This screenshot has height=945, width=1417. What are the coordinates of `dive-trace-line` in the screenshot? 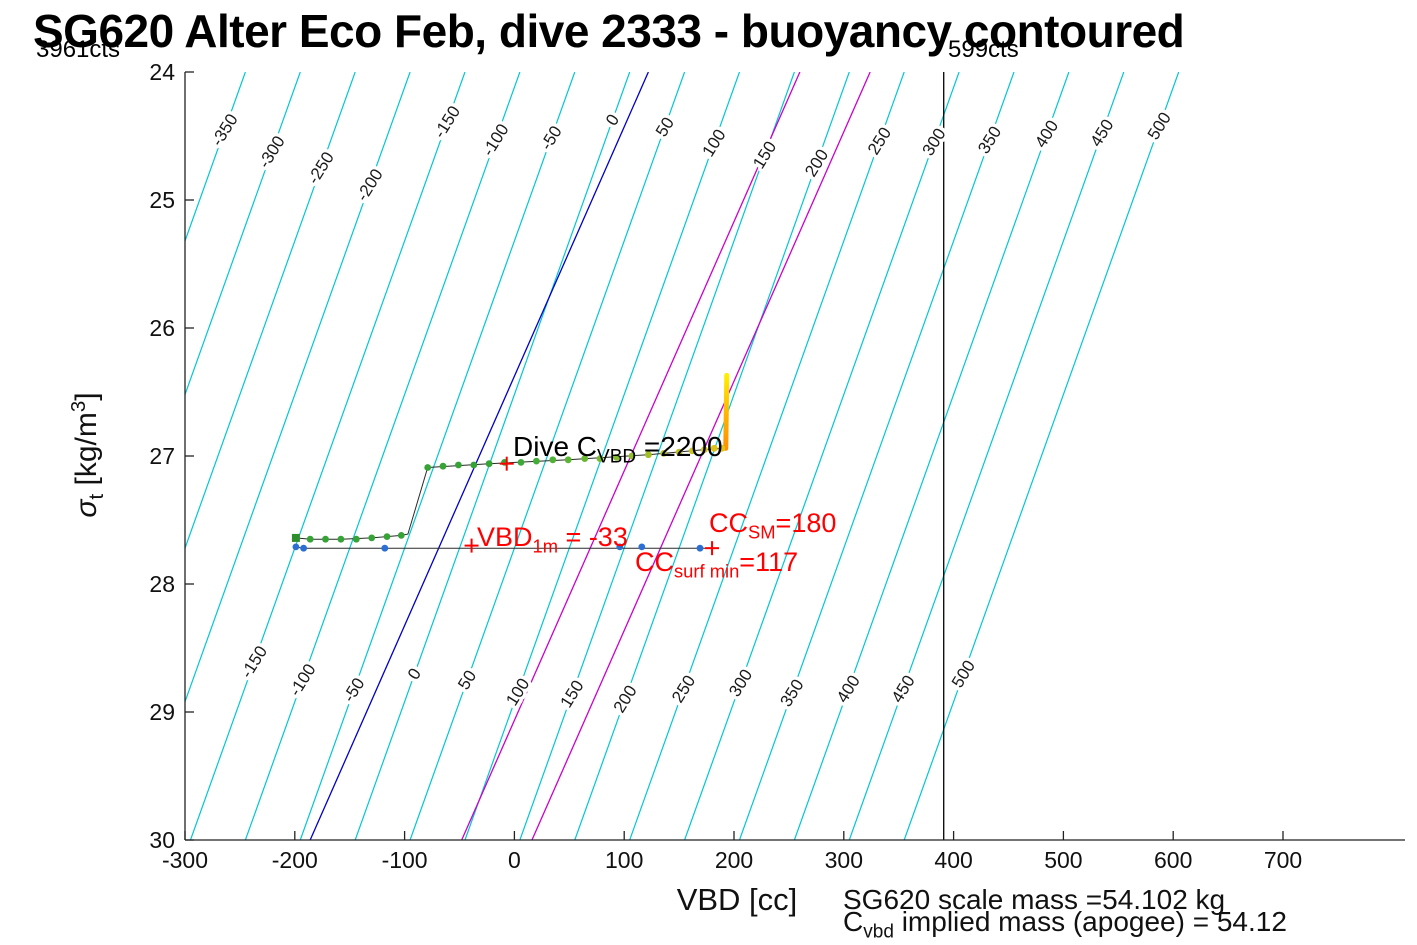 It's located at (510, 493).